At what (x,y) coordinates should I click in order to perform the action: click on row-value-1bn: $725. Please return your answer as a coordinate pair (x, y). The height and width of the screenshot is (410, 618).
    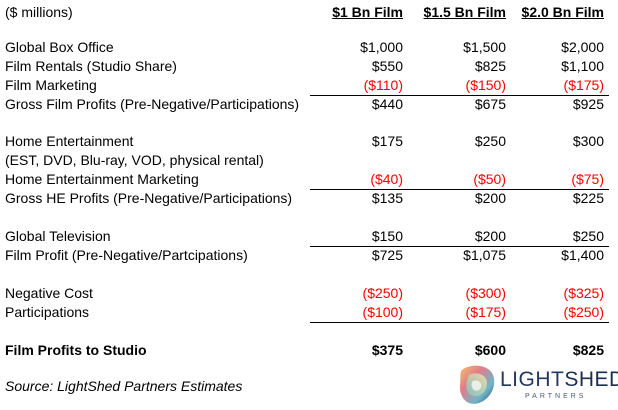
    Looking at the image, I should click on (387, 255).